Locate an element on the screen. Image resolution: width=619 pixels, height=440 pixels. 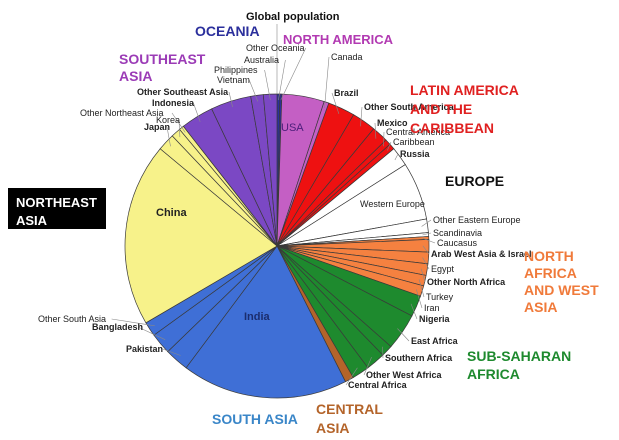
leader-australia is located at coordinates (282, 80).